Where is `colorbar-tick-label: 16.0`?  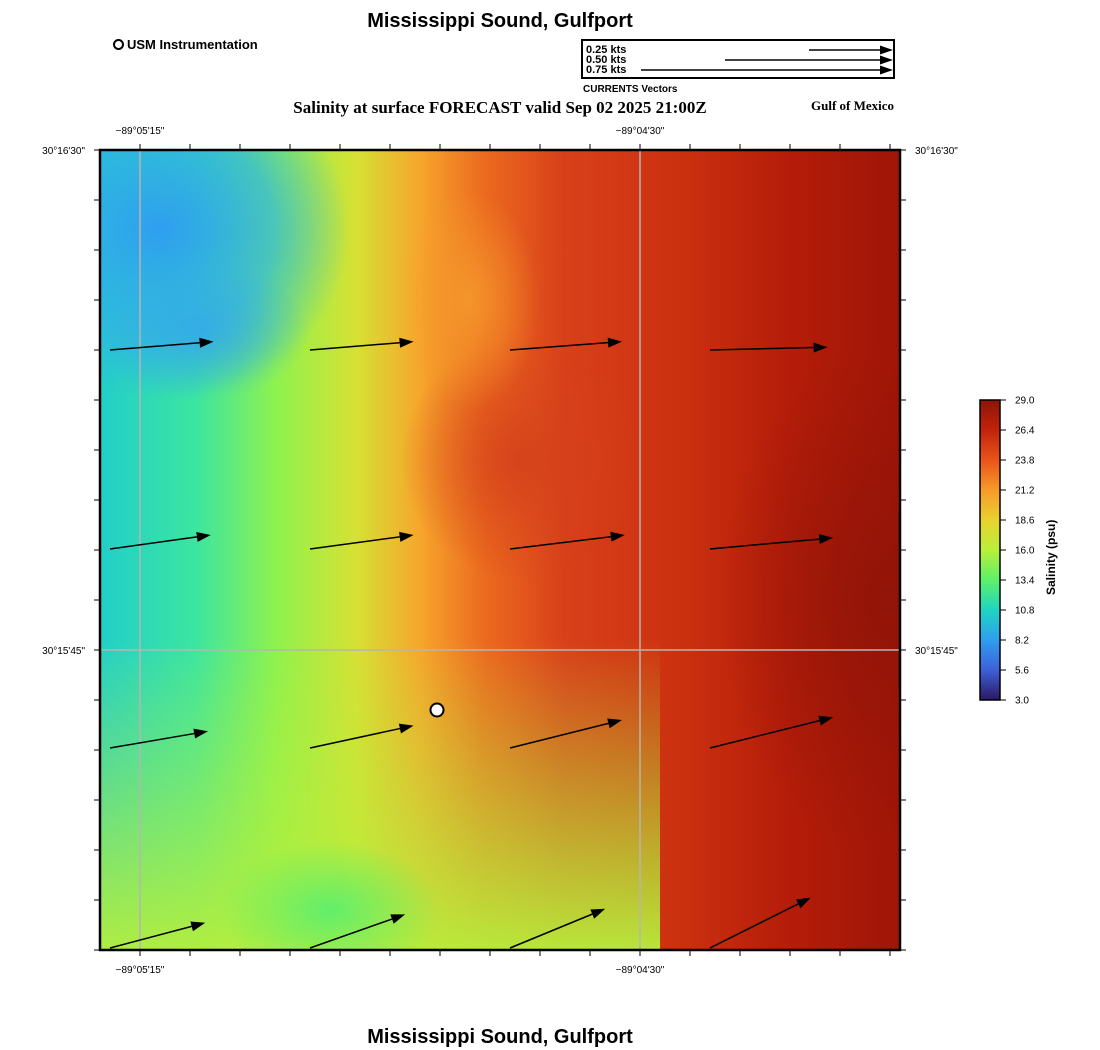
colorbar-tick-label: 16.0 is located at coordinates (1025, 551).